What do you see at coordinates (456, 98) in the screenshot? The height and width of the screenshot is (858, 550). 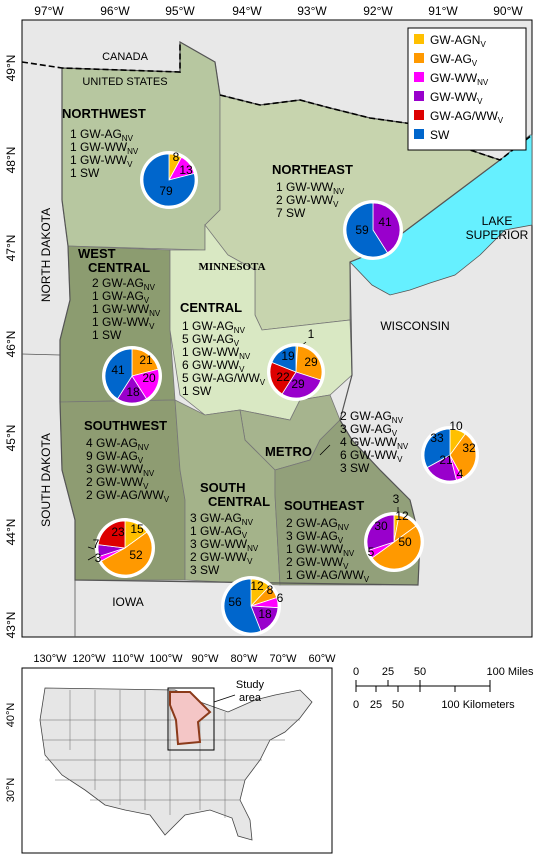 I see `legend-label: GW-WWV` at bounding box center [456, 98].